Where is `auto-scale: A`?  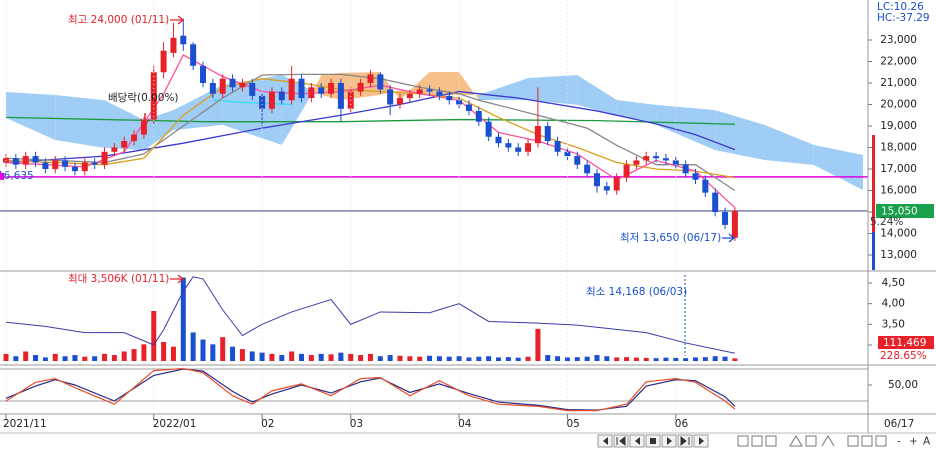 auto-scale: A is located at coordinates (927, 442).